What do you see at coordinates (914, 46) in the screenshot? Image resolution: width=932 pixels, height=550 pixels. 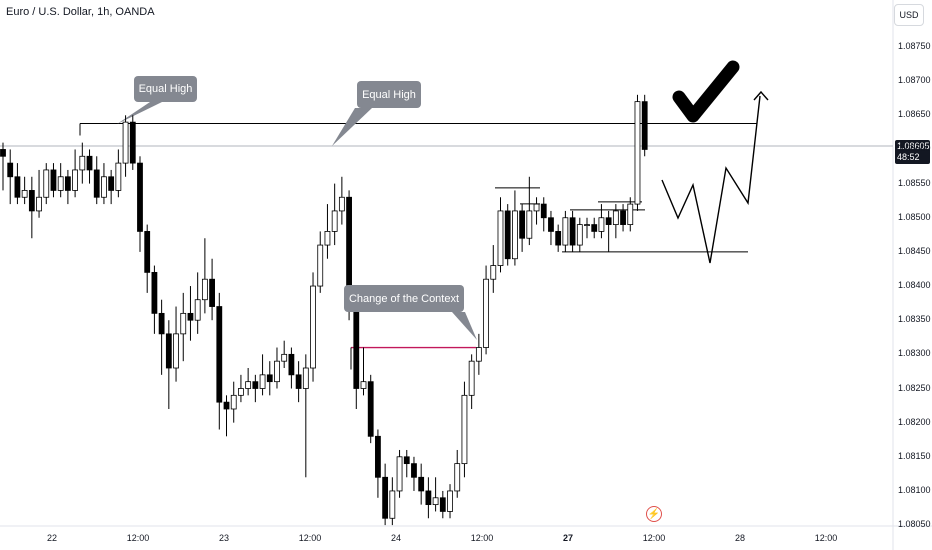 I see `price-tick-label: 1.08750` at bounding box center [914, 46].